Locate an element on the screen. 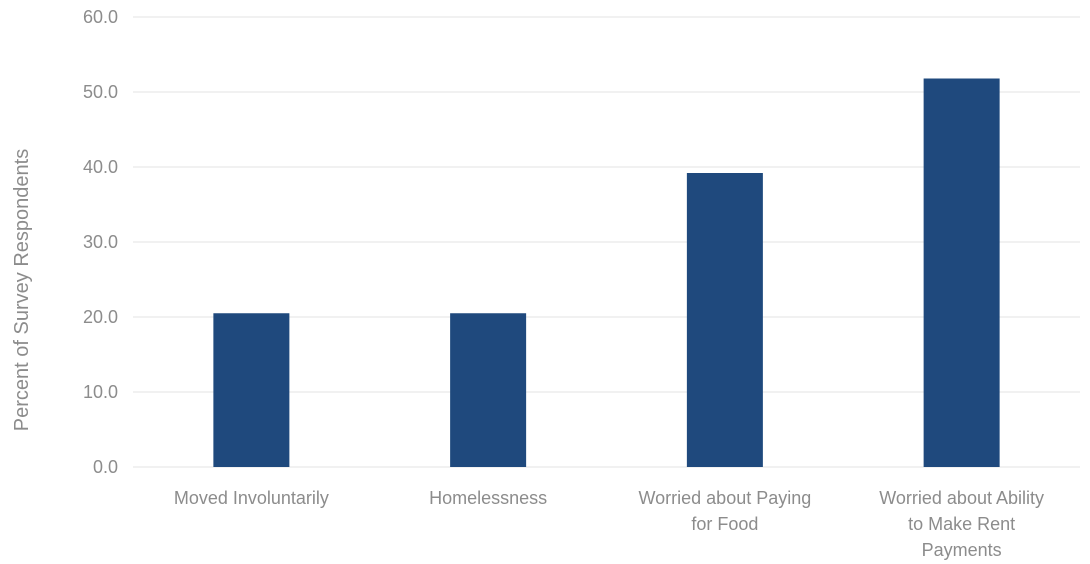 This screenshot has width=1090, height=564. y-axis-title: Percent of Survey Respondents is located at coordinates (22, 290).